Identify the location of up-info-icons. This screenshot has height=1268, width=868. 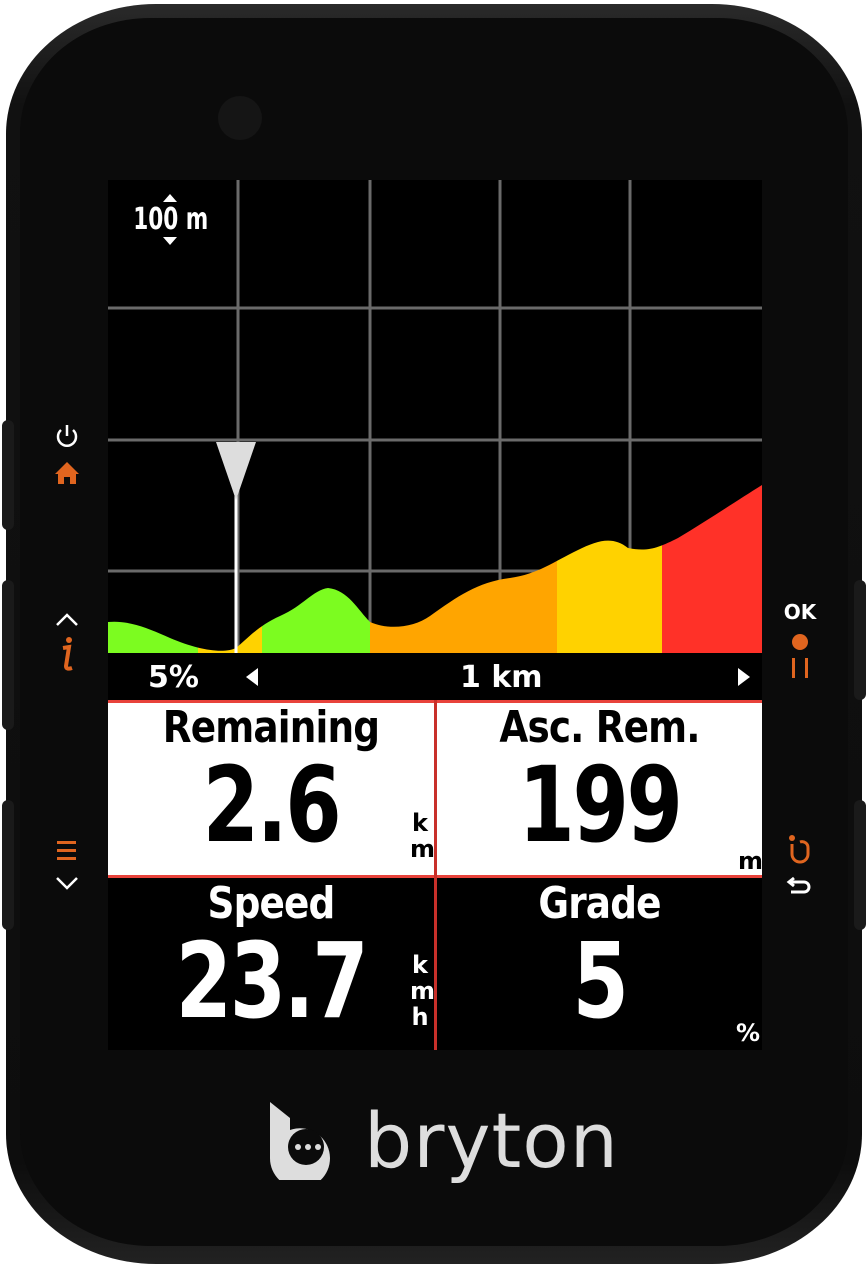
(67, 642).